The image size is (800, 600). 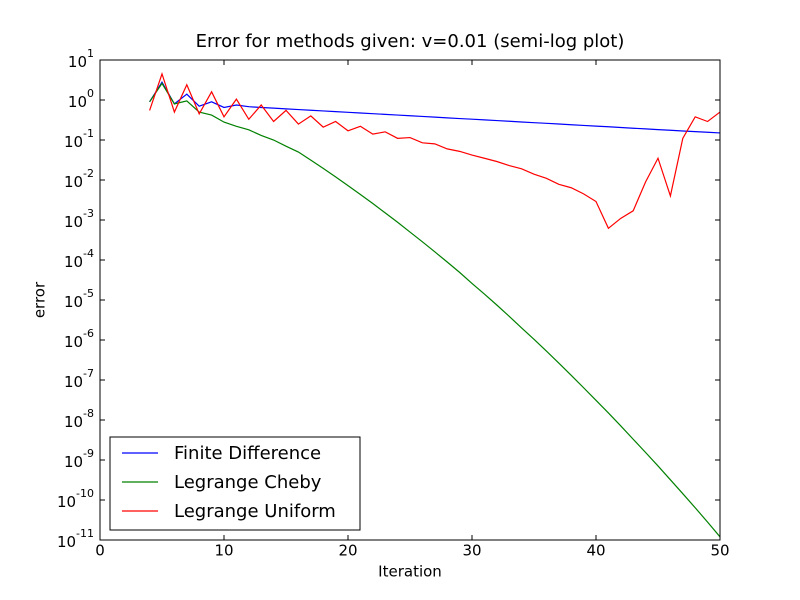 I want to click on y-tick-label: 10⁻¹¹, so click(x=75, y=539).